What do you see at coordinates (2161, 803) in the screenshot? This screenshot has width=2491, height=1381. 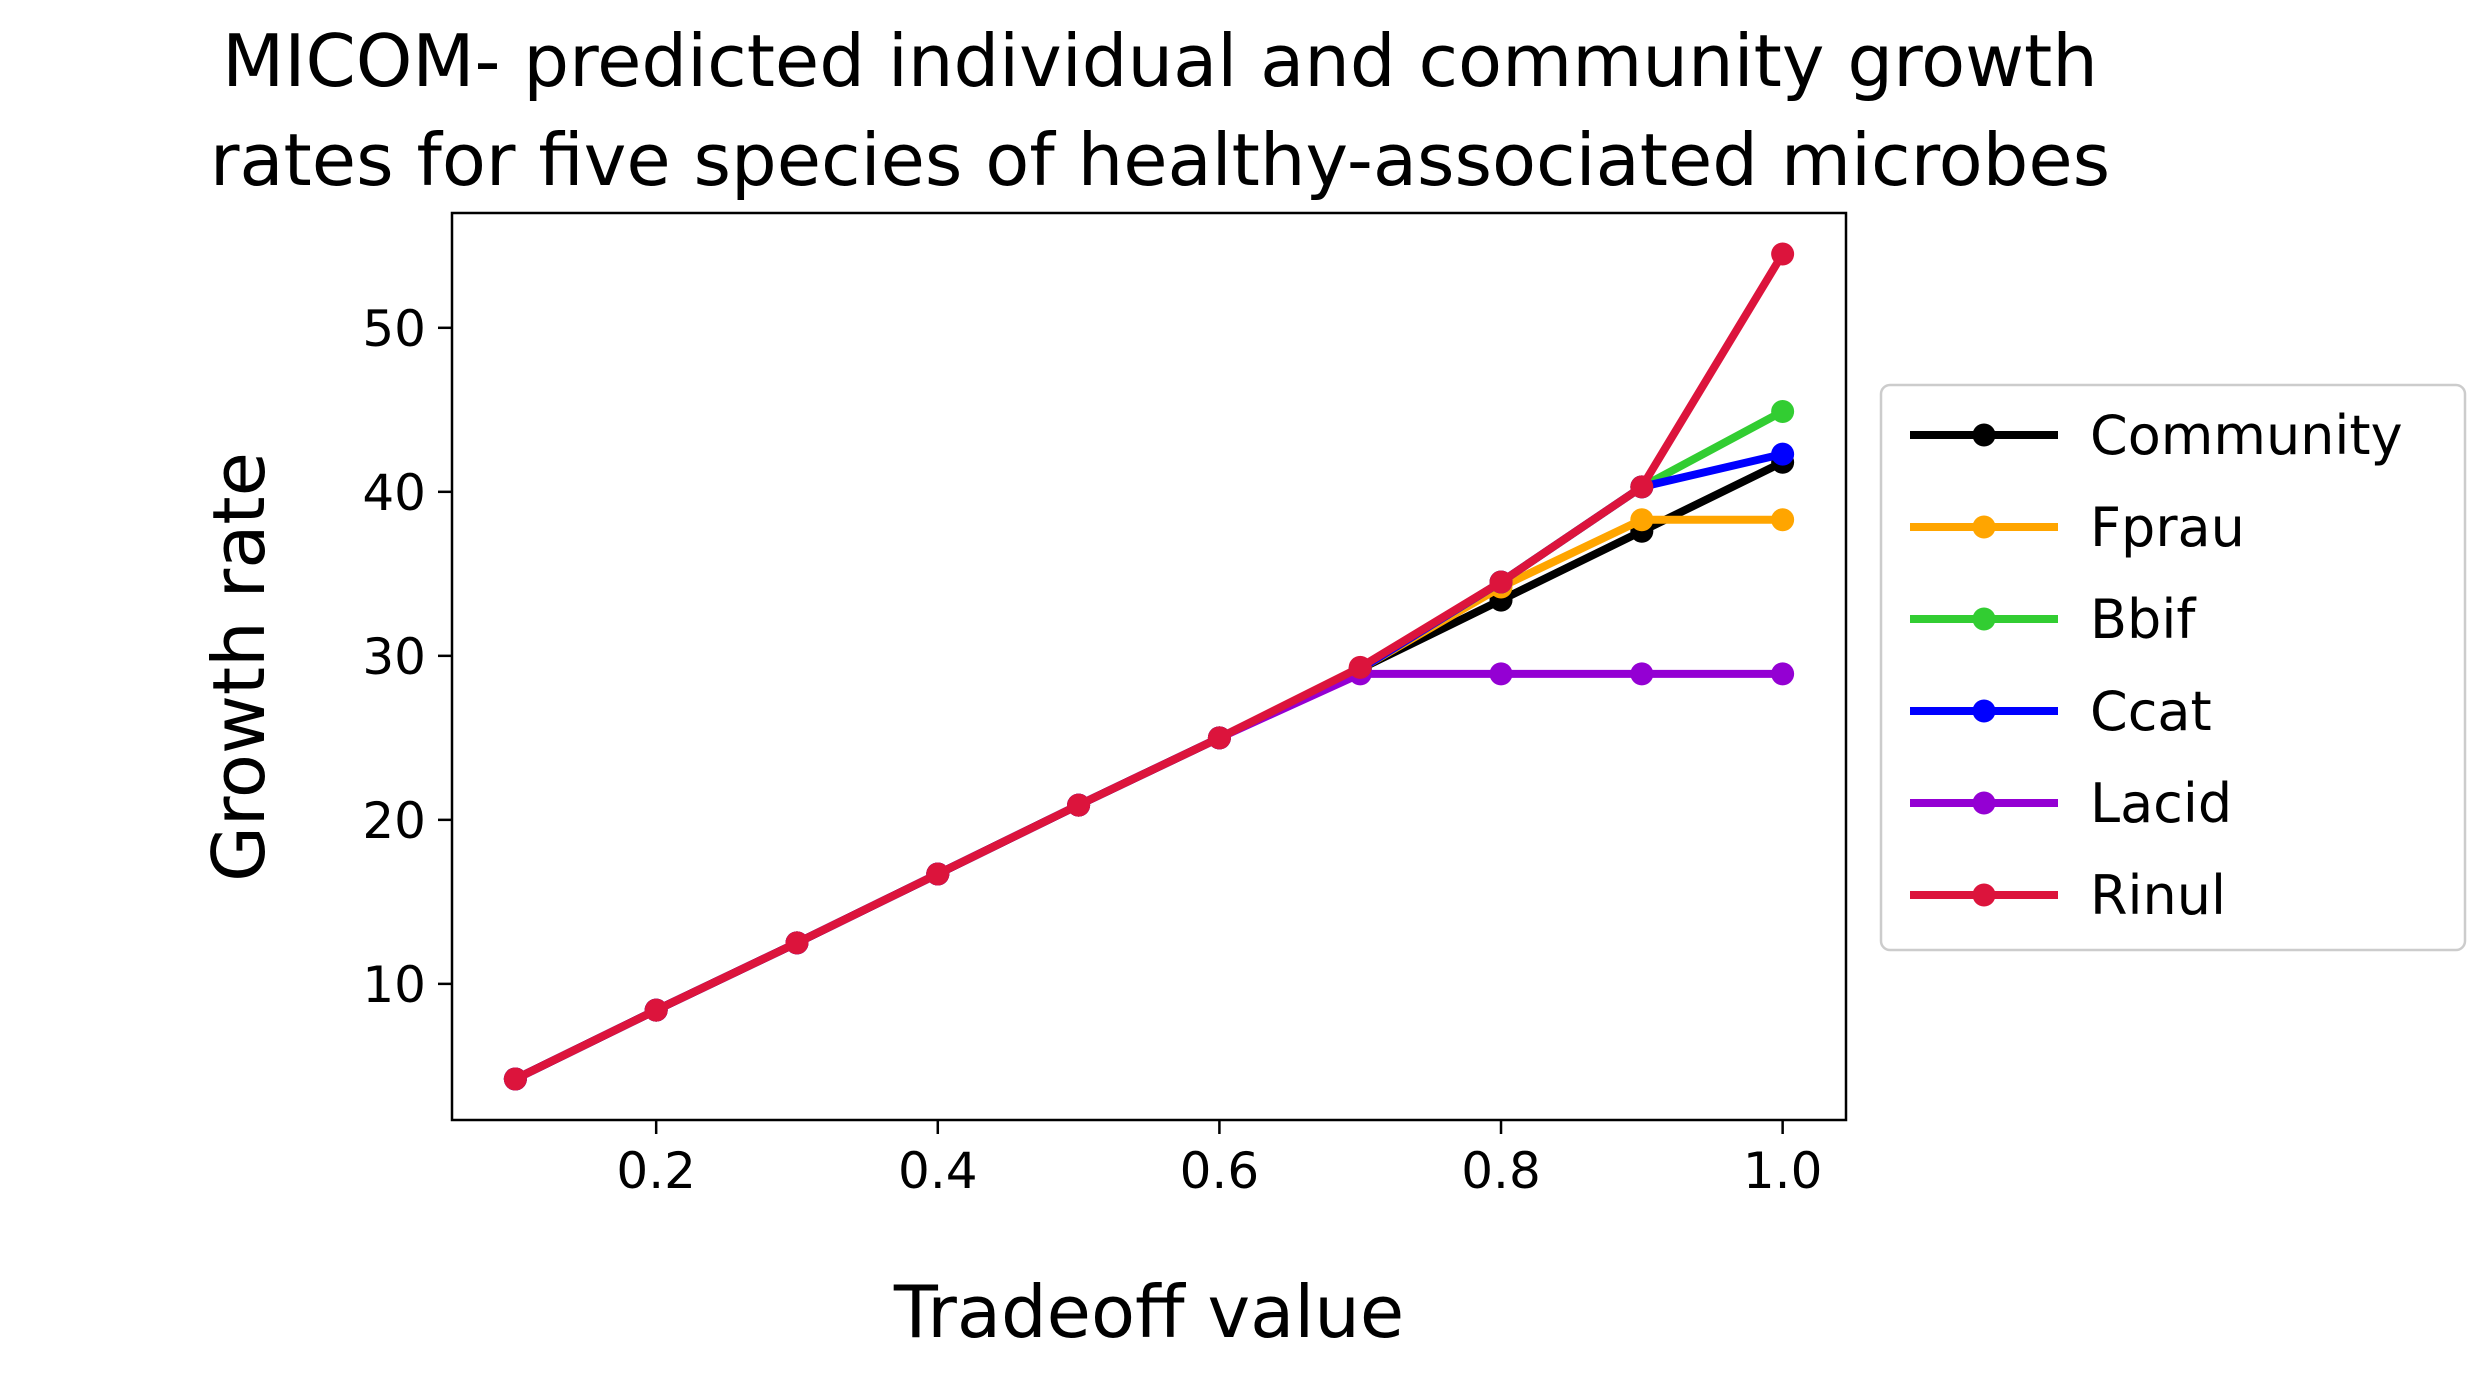 I see `legend-label: Lacid` at bounding box center [2161, 803].